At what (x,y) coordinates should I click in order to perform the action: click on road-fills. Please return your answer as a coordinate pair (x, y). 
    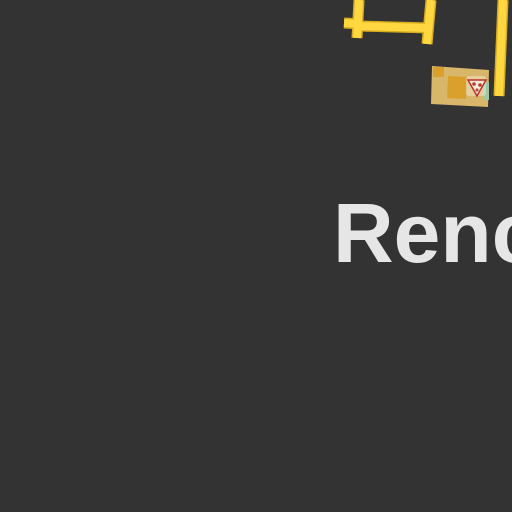
    Looking at the image, I should click on (425, 48).